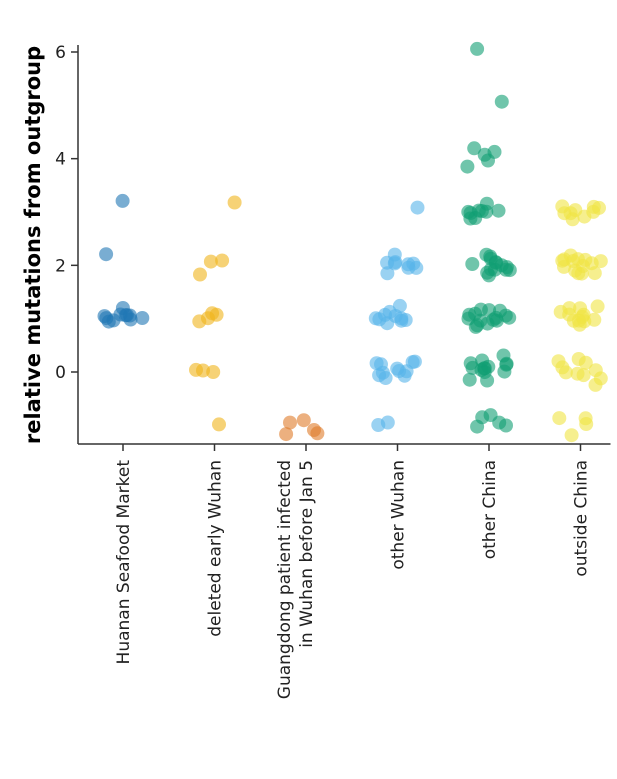  I want to click on x-tick-label-line: outside China, so click(582, 518).